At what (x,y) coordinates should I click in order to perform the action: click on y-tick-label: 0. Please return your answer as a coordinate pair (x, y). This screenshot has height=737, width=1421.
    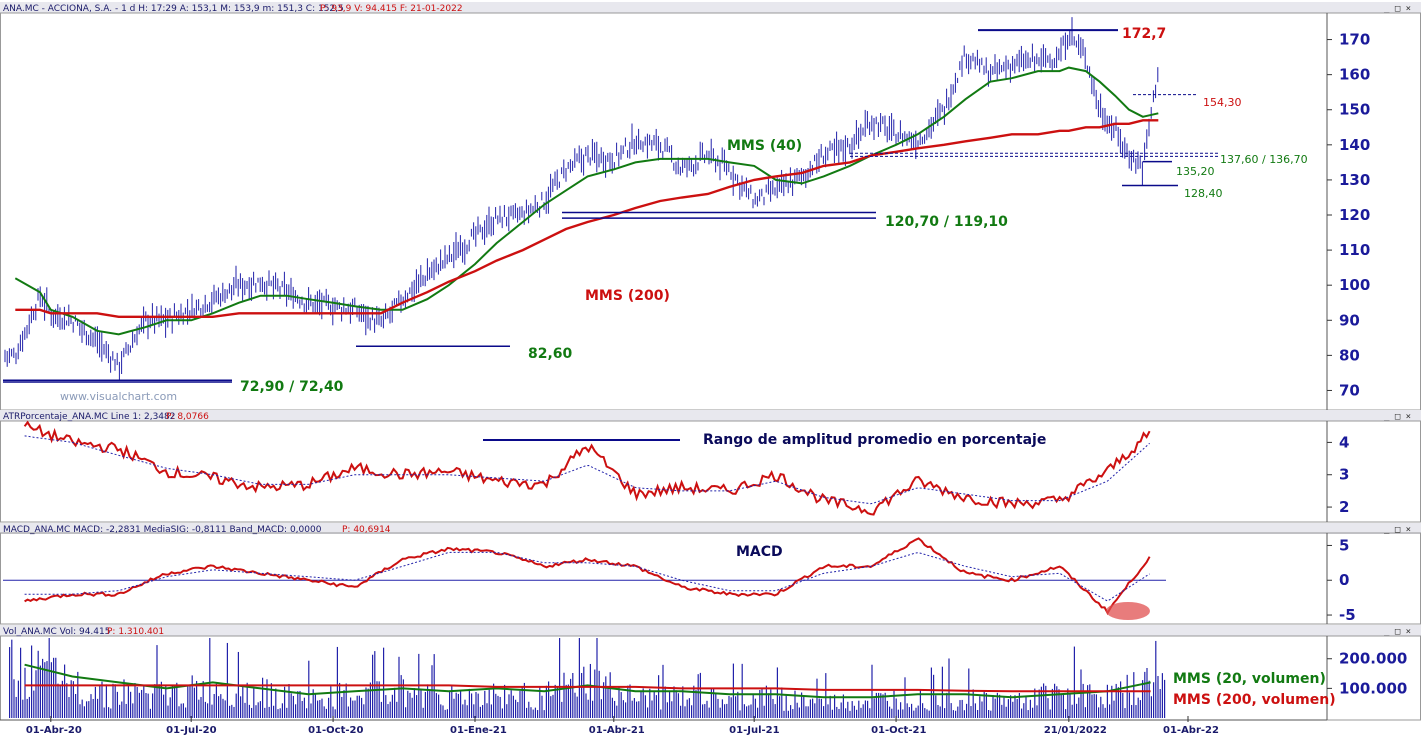
    Looking at the image, I should click on (1344, 580).